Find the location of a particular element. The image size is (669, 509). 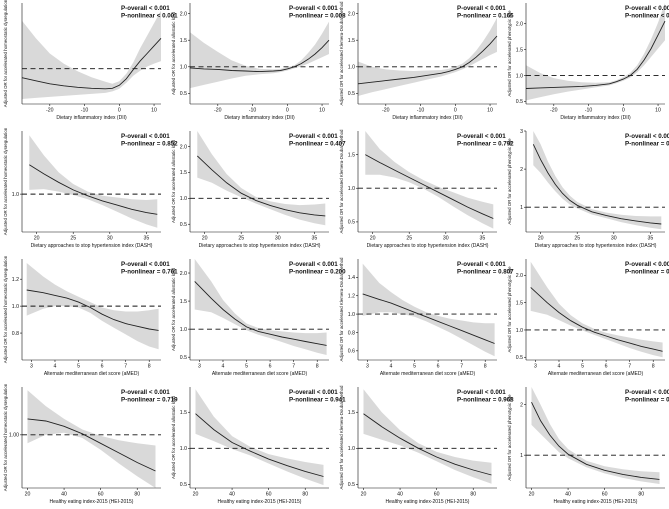

confidence-band is located at coordinates (93, 181).